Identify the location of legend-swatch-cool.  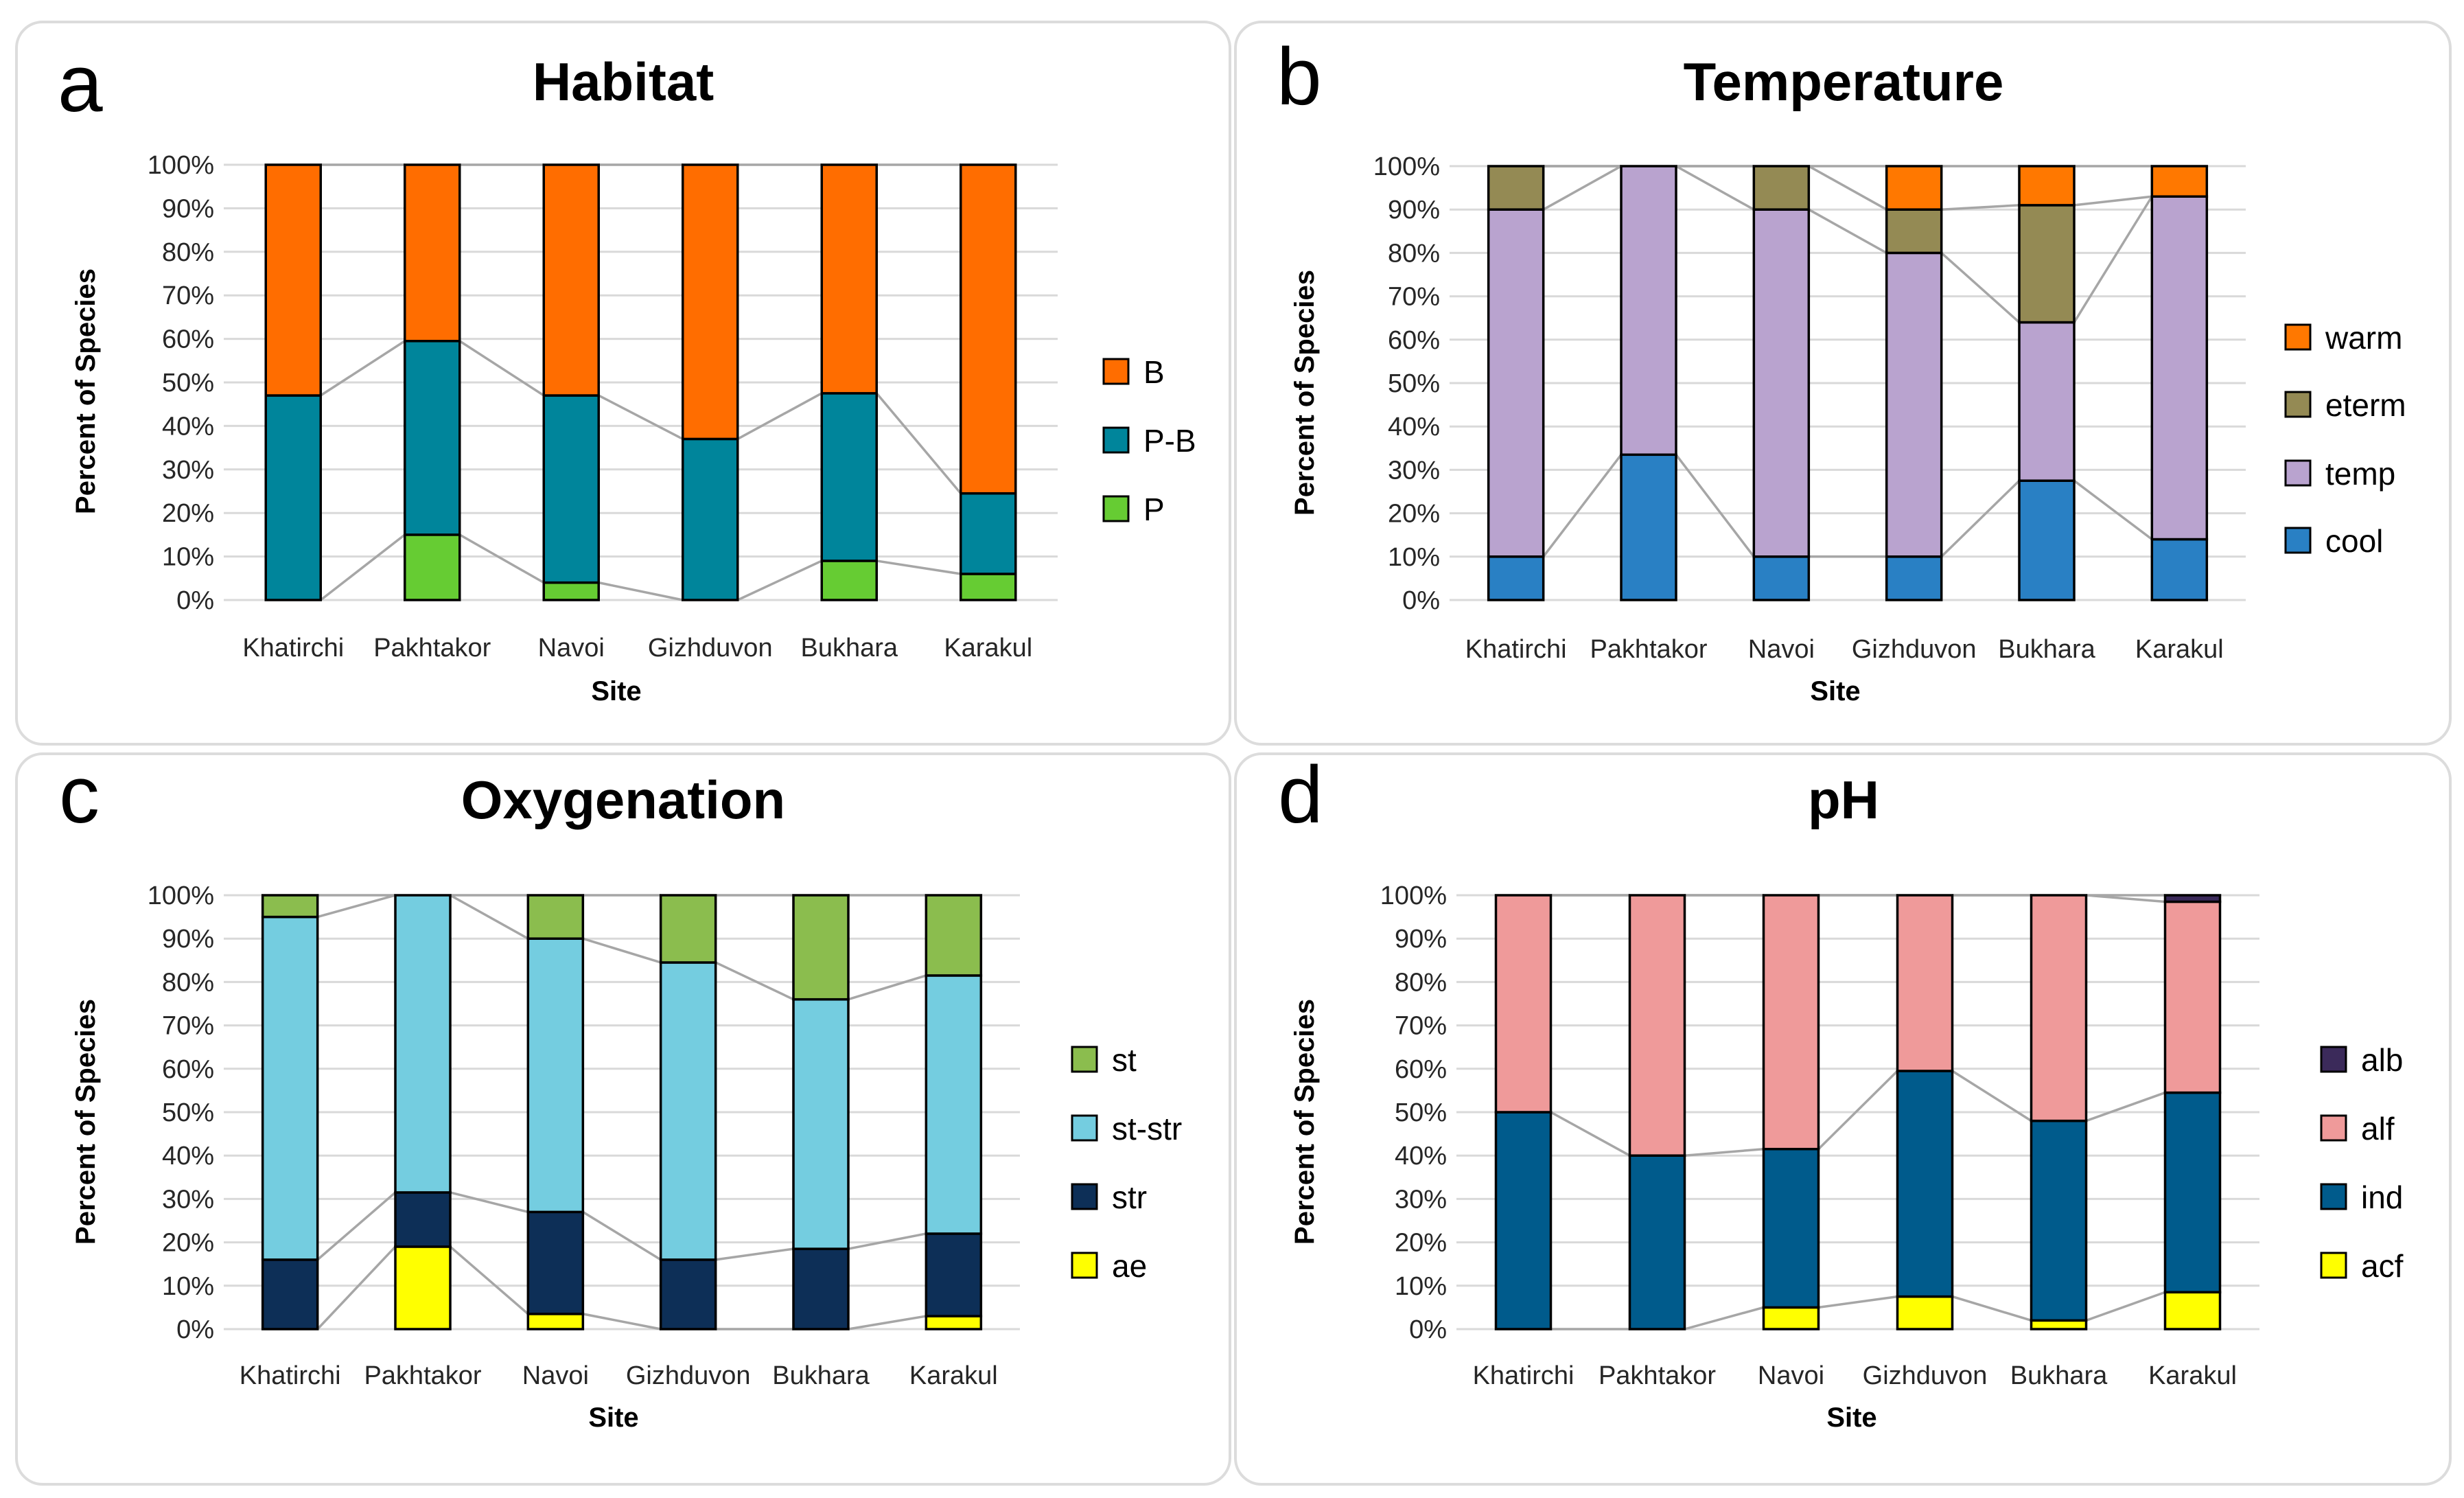
(2298, 540).